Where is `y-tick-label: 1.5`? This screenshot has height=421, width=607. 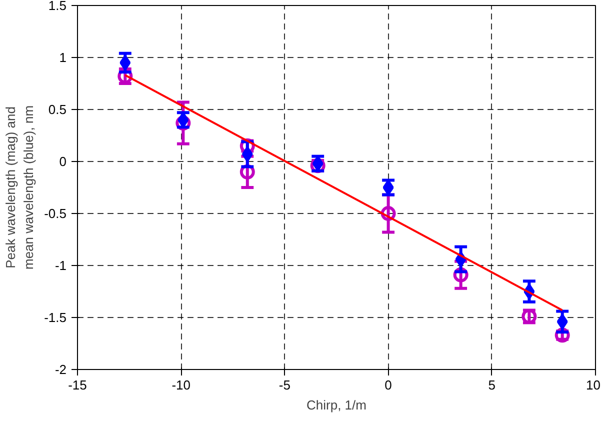
y-tick-label: 1.5 is located at coordinates (57, 6).